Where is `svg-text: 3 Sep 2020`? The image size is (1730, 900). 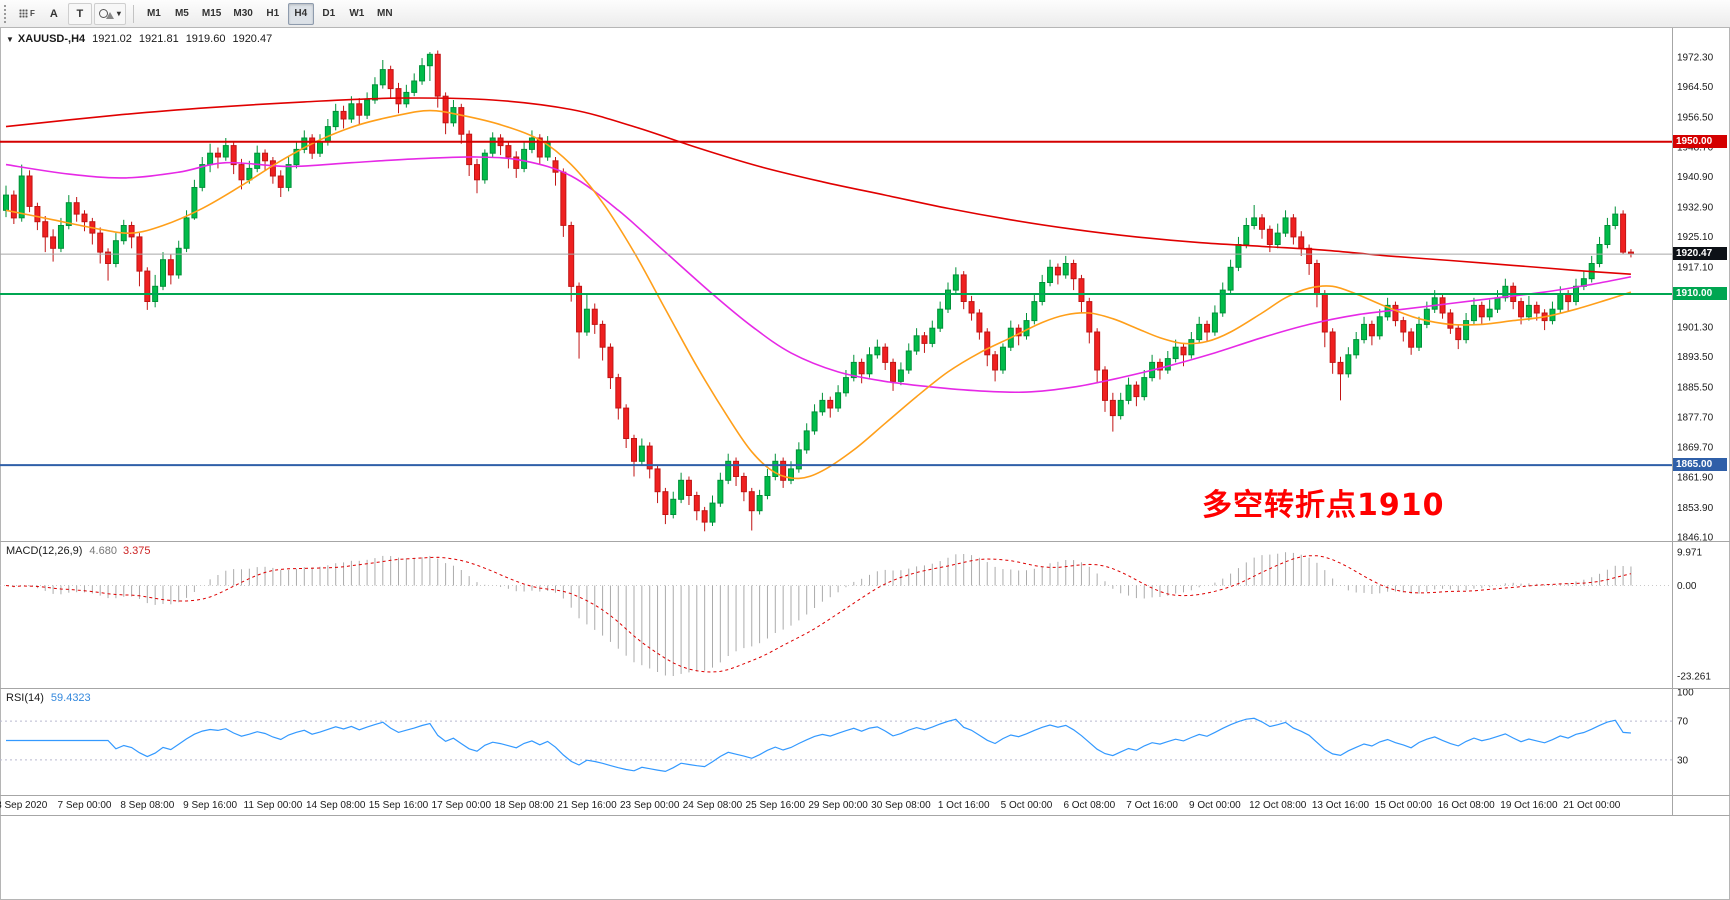 svg-text: 3 Sep 2020 is located at coordinates (24, 805).